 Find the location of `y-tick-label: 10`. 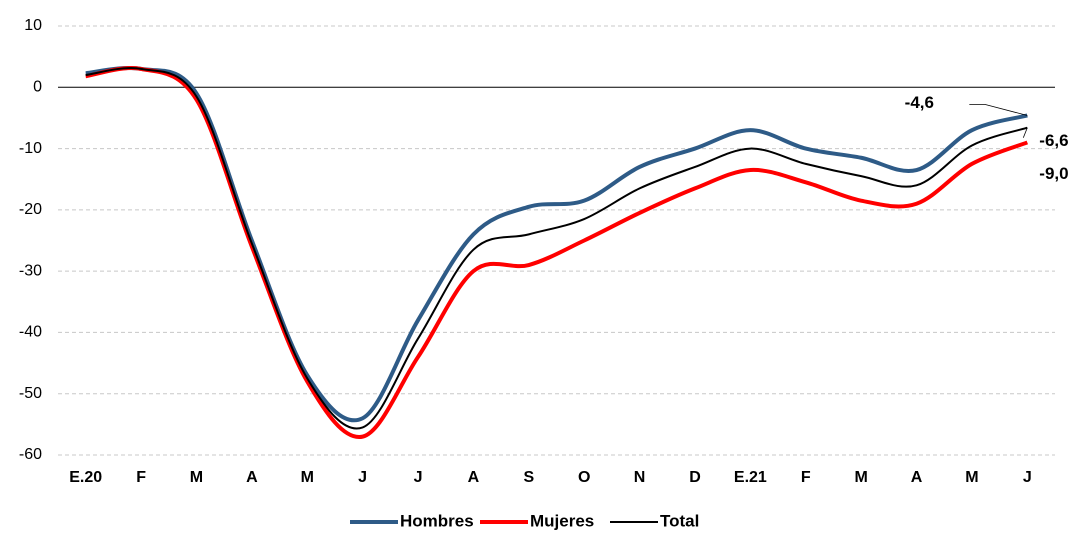

y-tick-label: 10 is located at coordinates (33, 25).